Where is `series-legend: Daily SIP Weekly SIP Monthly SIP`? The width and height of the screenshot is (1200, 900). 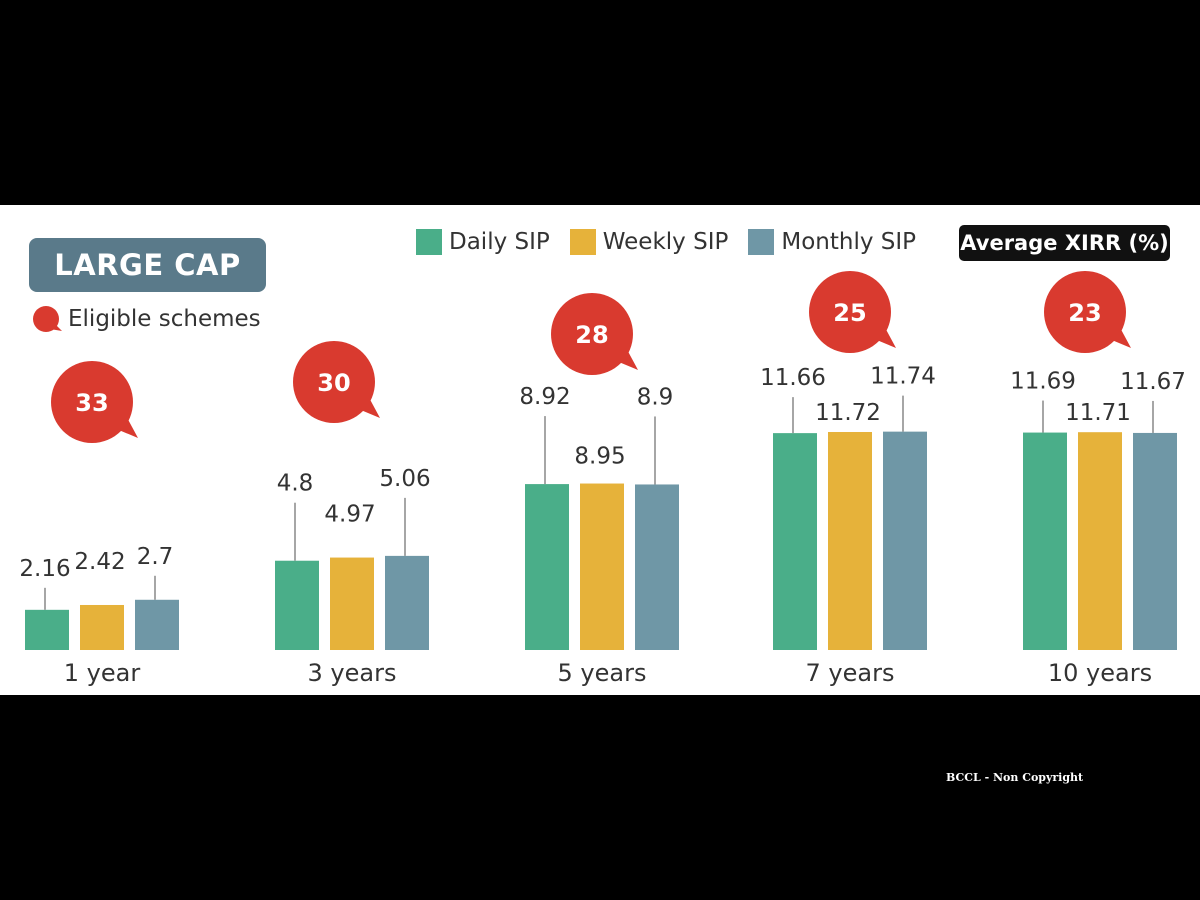
series-legend: Daily SIP Weekly SIP Monthly SIP is located at coordinates (676, 242).